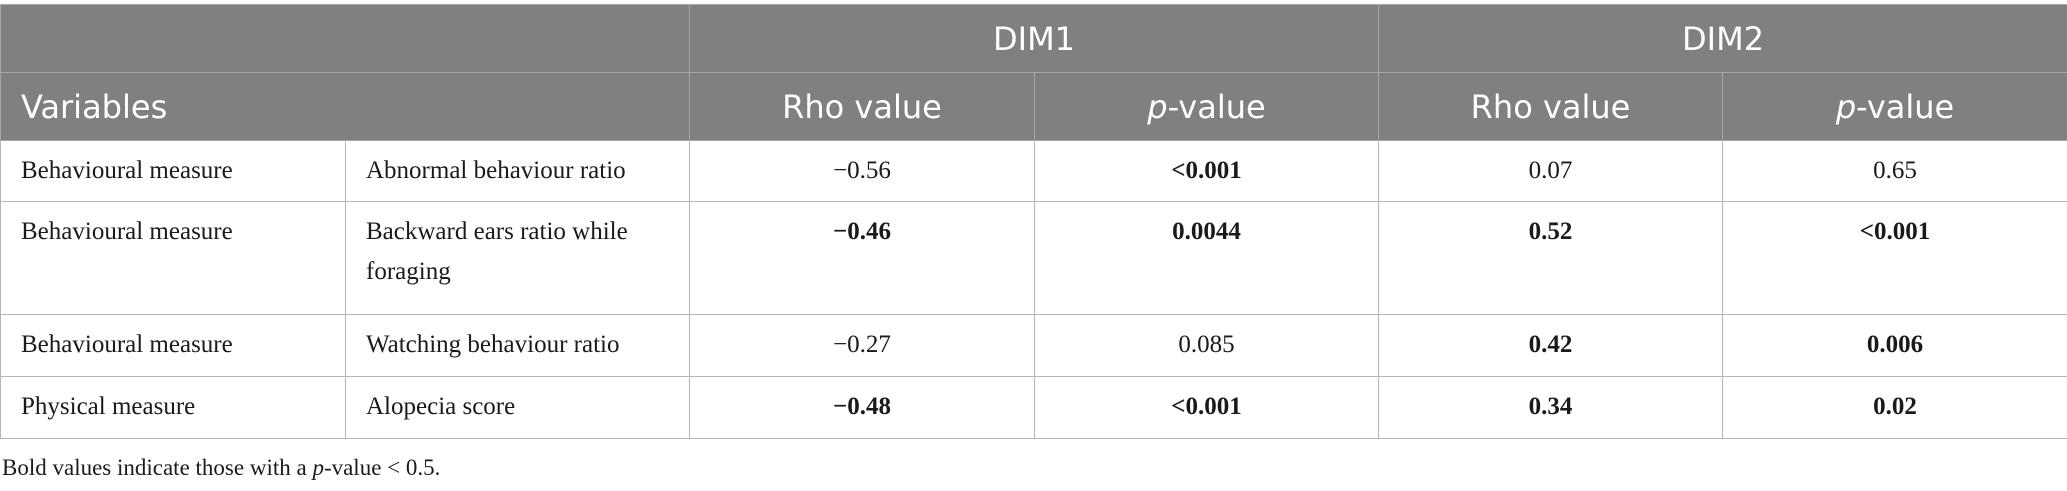  I want to click on dim1-p-cell: 0.0044, so click(1206, 258).